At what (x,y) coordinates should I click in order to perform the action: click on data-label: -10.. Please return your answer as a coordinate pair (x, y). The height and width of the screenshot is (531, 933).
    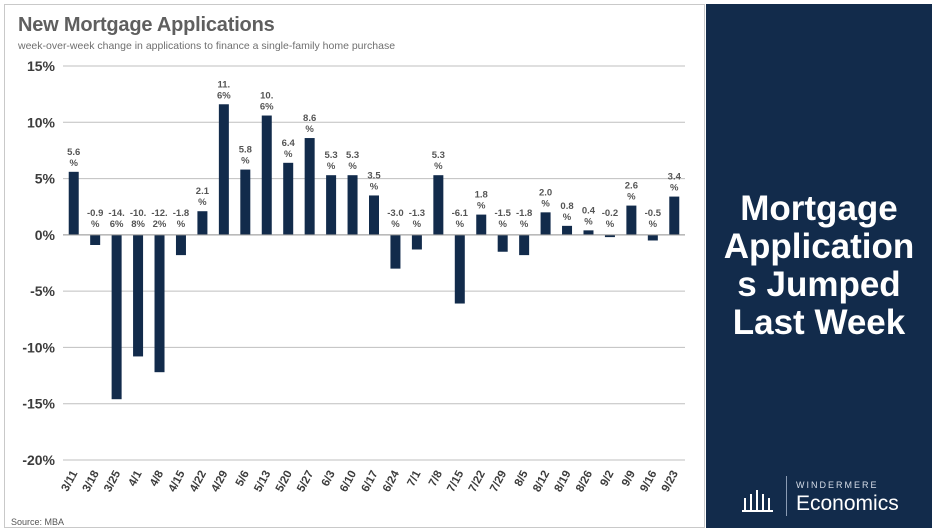
    Looking at the image, I should click on (138, 213).